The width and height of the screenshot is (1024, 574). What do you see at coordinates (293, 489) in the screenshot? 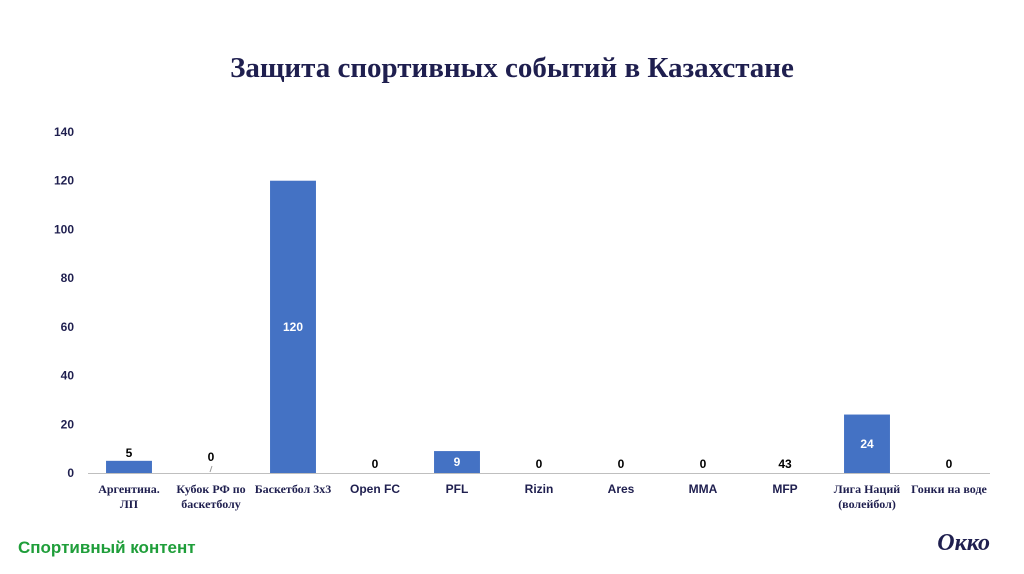
I see `x-tick-label: Баскетбол 3x3` at bounding box center [293, 489].